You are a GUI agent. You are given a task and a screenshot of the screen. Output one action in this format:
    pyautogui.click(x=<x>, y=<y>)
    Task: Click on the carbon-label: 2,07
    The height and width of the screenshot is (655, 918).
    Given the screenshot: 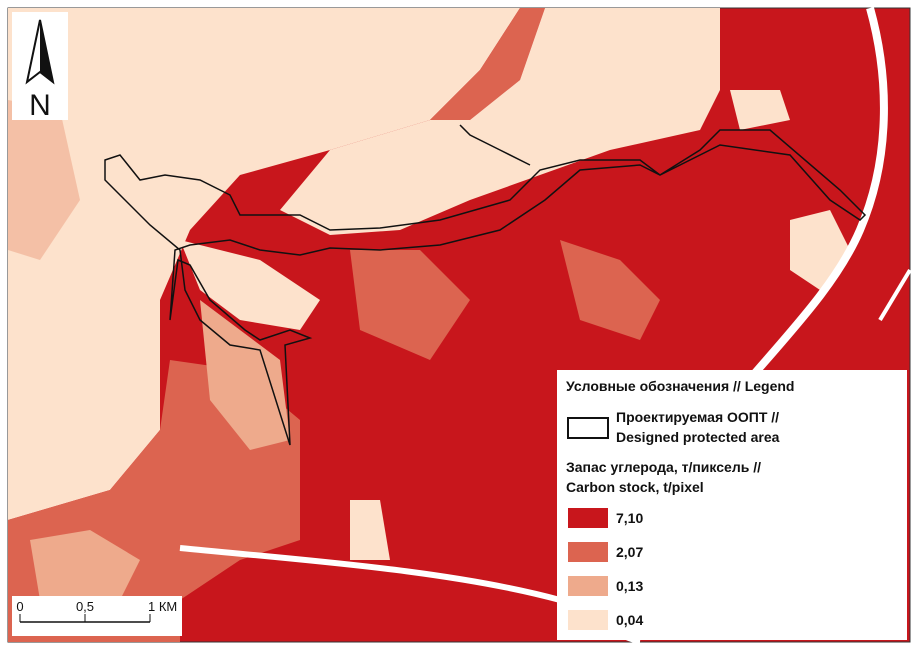 What is the action you would take?
    pyautogui.click(x=629, y=552)
    